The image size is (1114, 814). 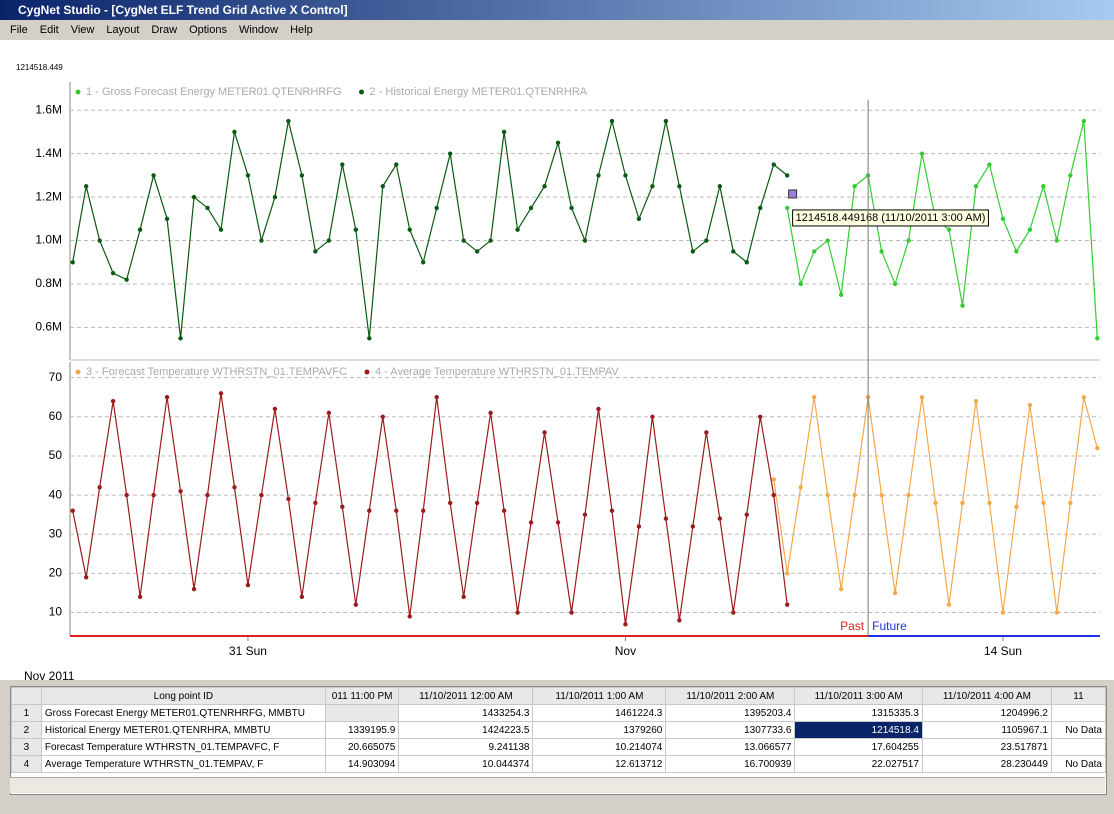 I want to click on grid-cell: 1307733.6, so click(x=730, y=730).